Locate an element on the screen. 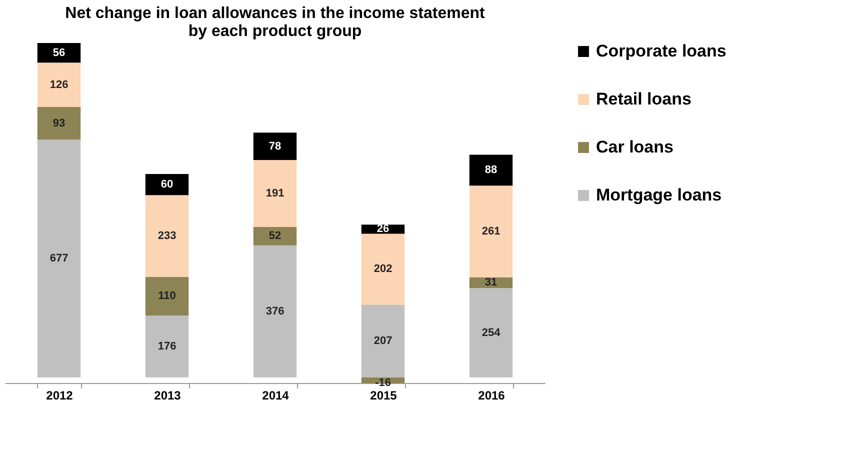 This screenshot has height=457, width=865. data-label: 78 is located at coordinates (275, 146).